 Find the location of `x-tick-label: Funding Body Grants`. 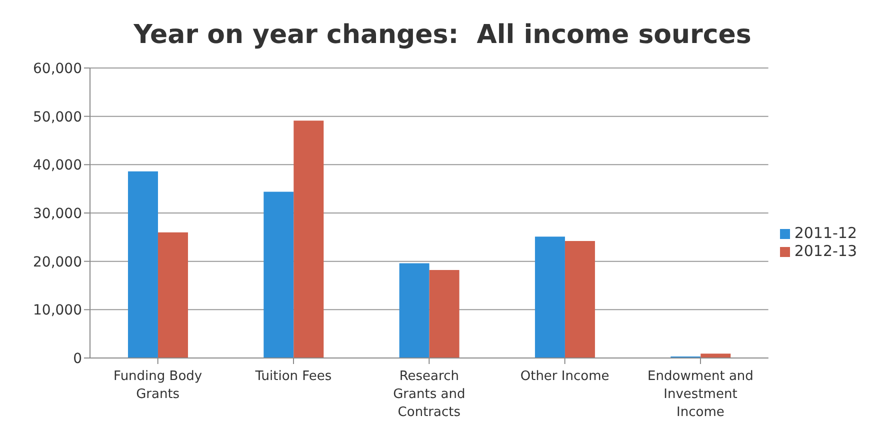

x-tick-label: Funding Body Grants is located at coordinates (158, 385).